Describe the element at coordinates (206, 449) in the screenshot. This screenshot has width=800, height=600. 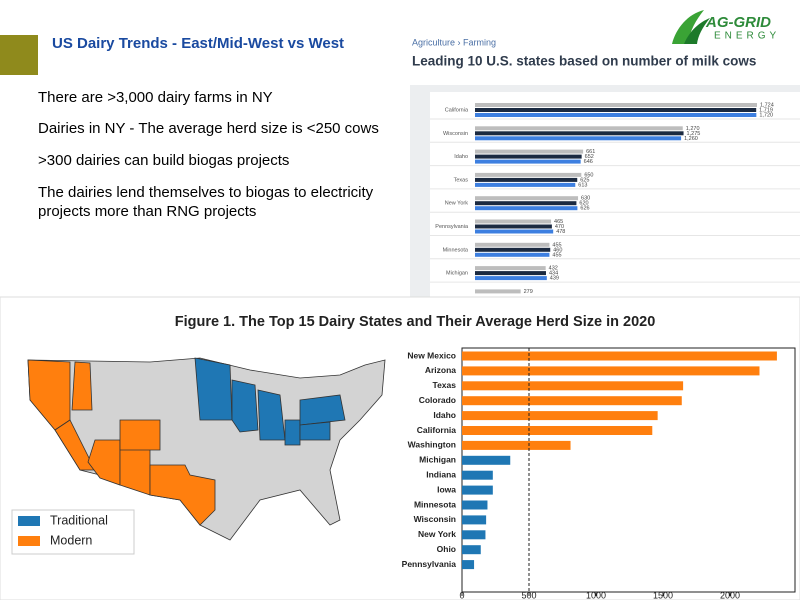
I see `us-map` at that location.